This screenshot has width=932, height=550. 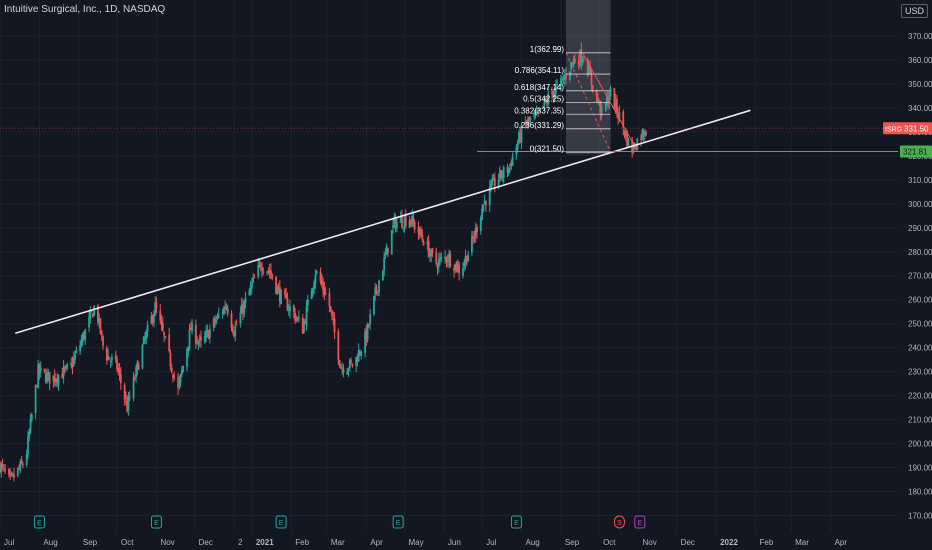 What do you see at coordinates (454, 542) in the screenshot?
I see `x-tick-label: Jun` at bounding box center [454, 542].